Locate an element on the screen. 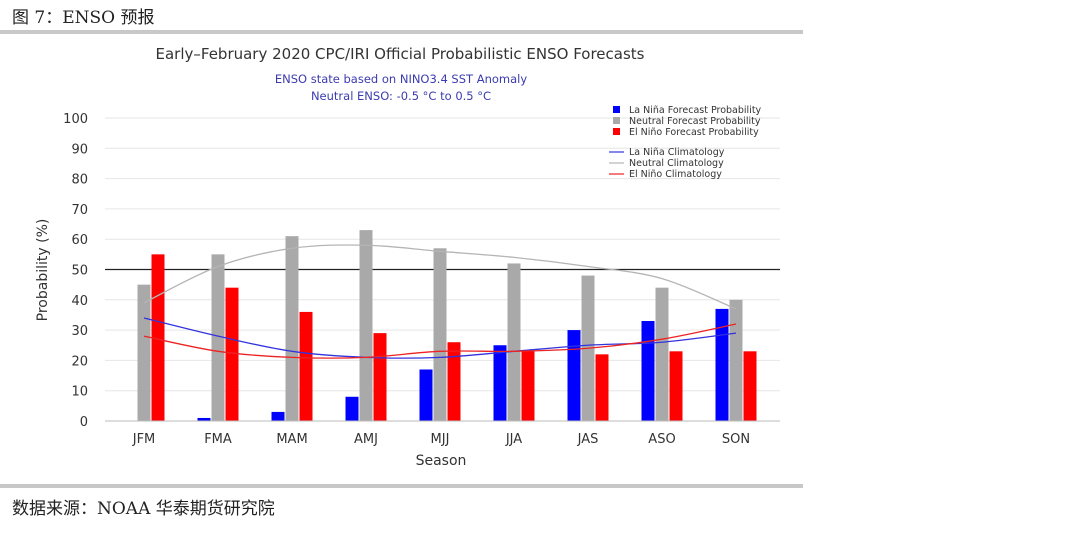  y-tick-label: 10 is located at coordinates (79, 392).